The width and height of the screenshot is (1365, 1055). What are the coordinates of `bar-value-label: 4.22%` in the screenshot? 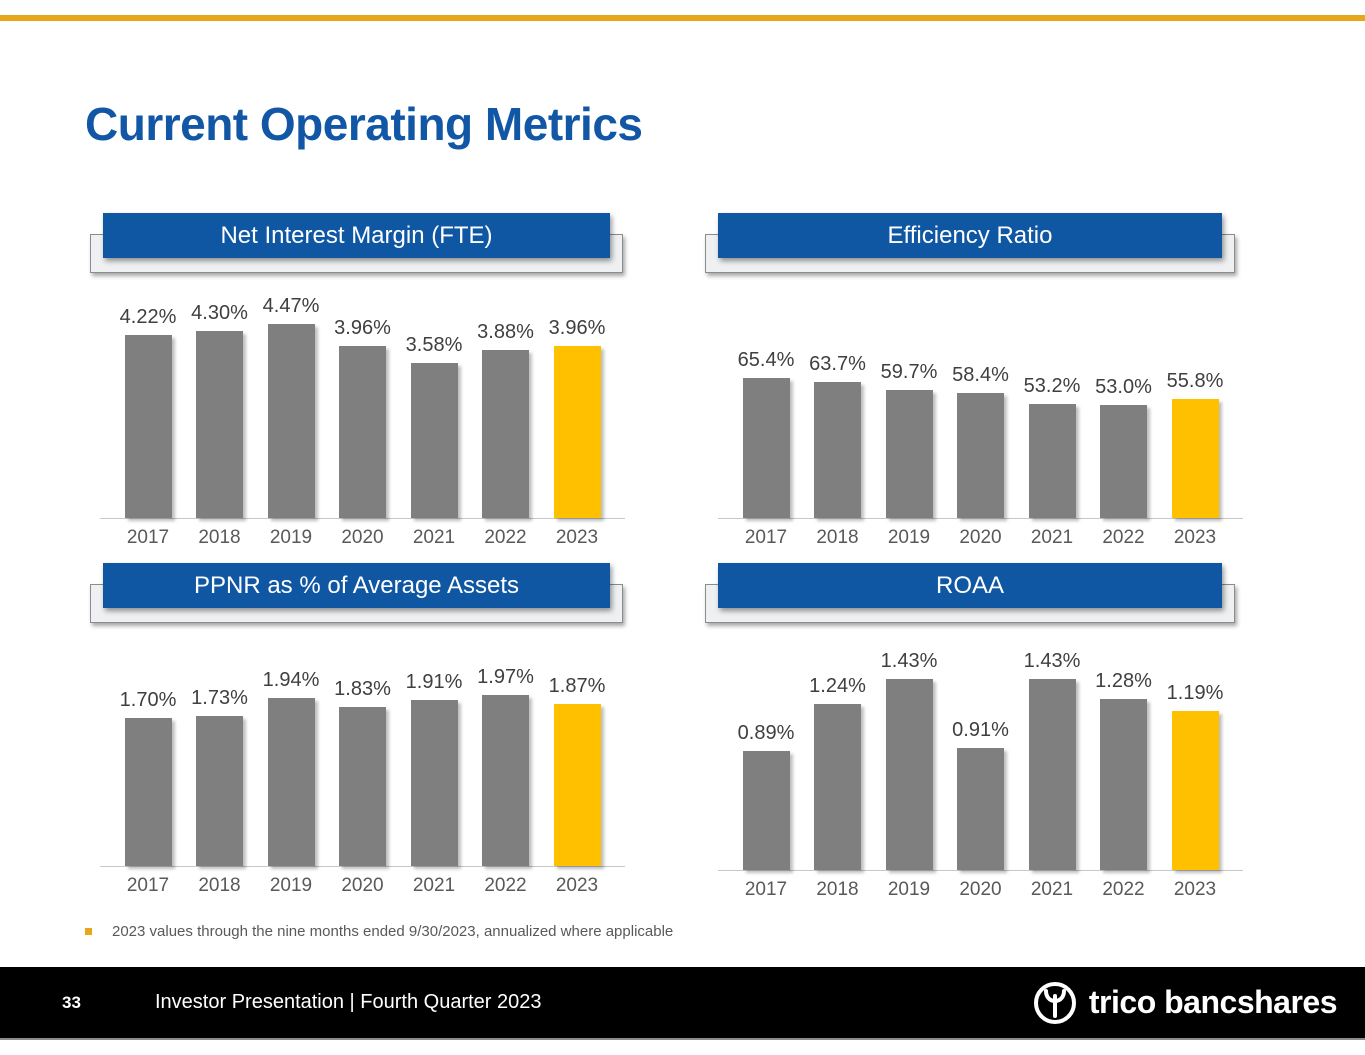 It's located at (148, 317).